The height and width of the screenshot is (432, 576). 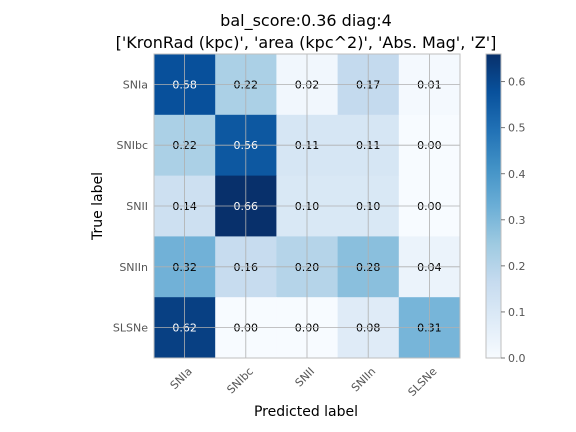 I want to click on y-tick-label: SNIbc, so click(x=133, y=145).